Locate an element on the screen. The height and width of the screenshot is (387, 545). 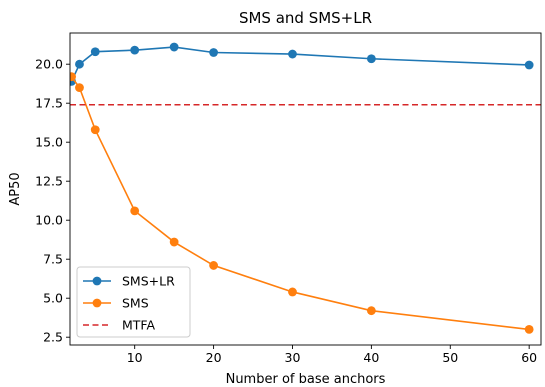
legend-marker-sms-lr is located at coordinates (97, 281).